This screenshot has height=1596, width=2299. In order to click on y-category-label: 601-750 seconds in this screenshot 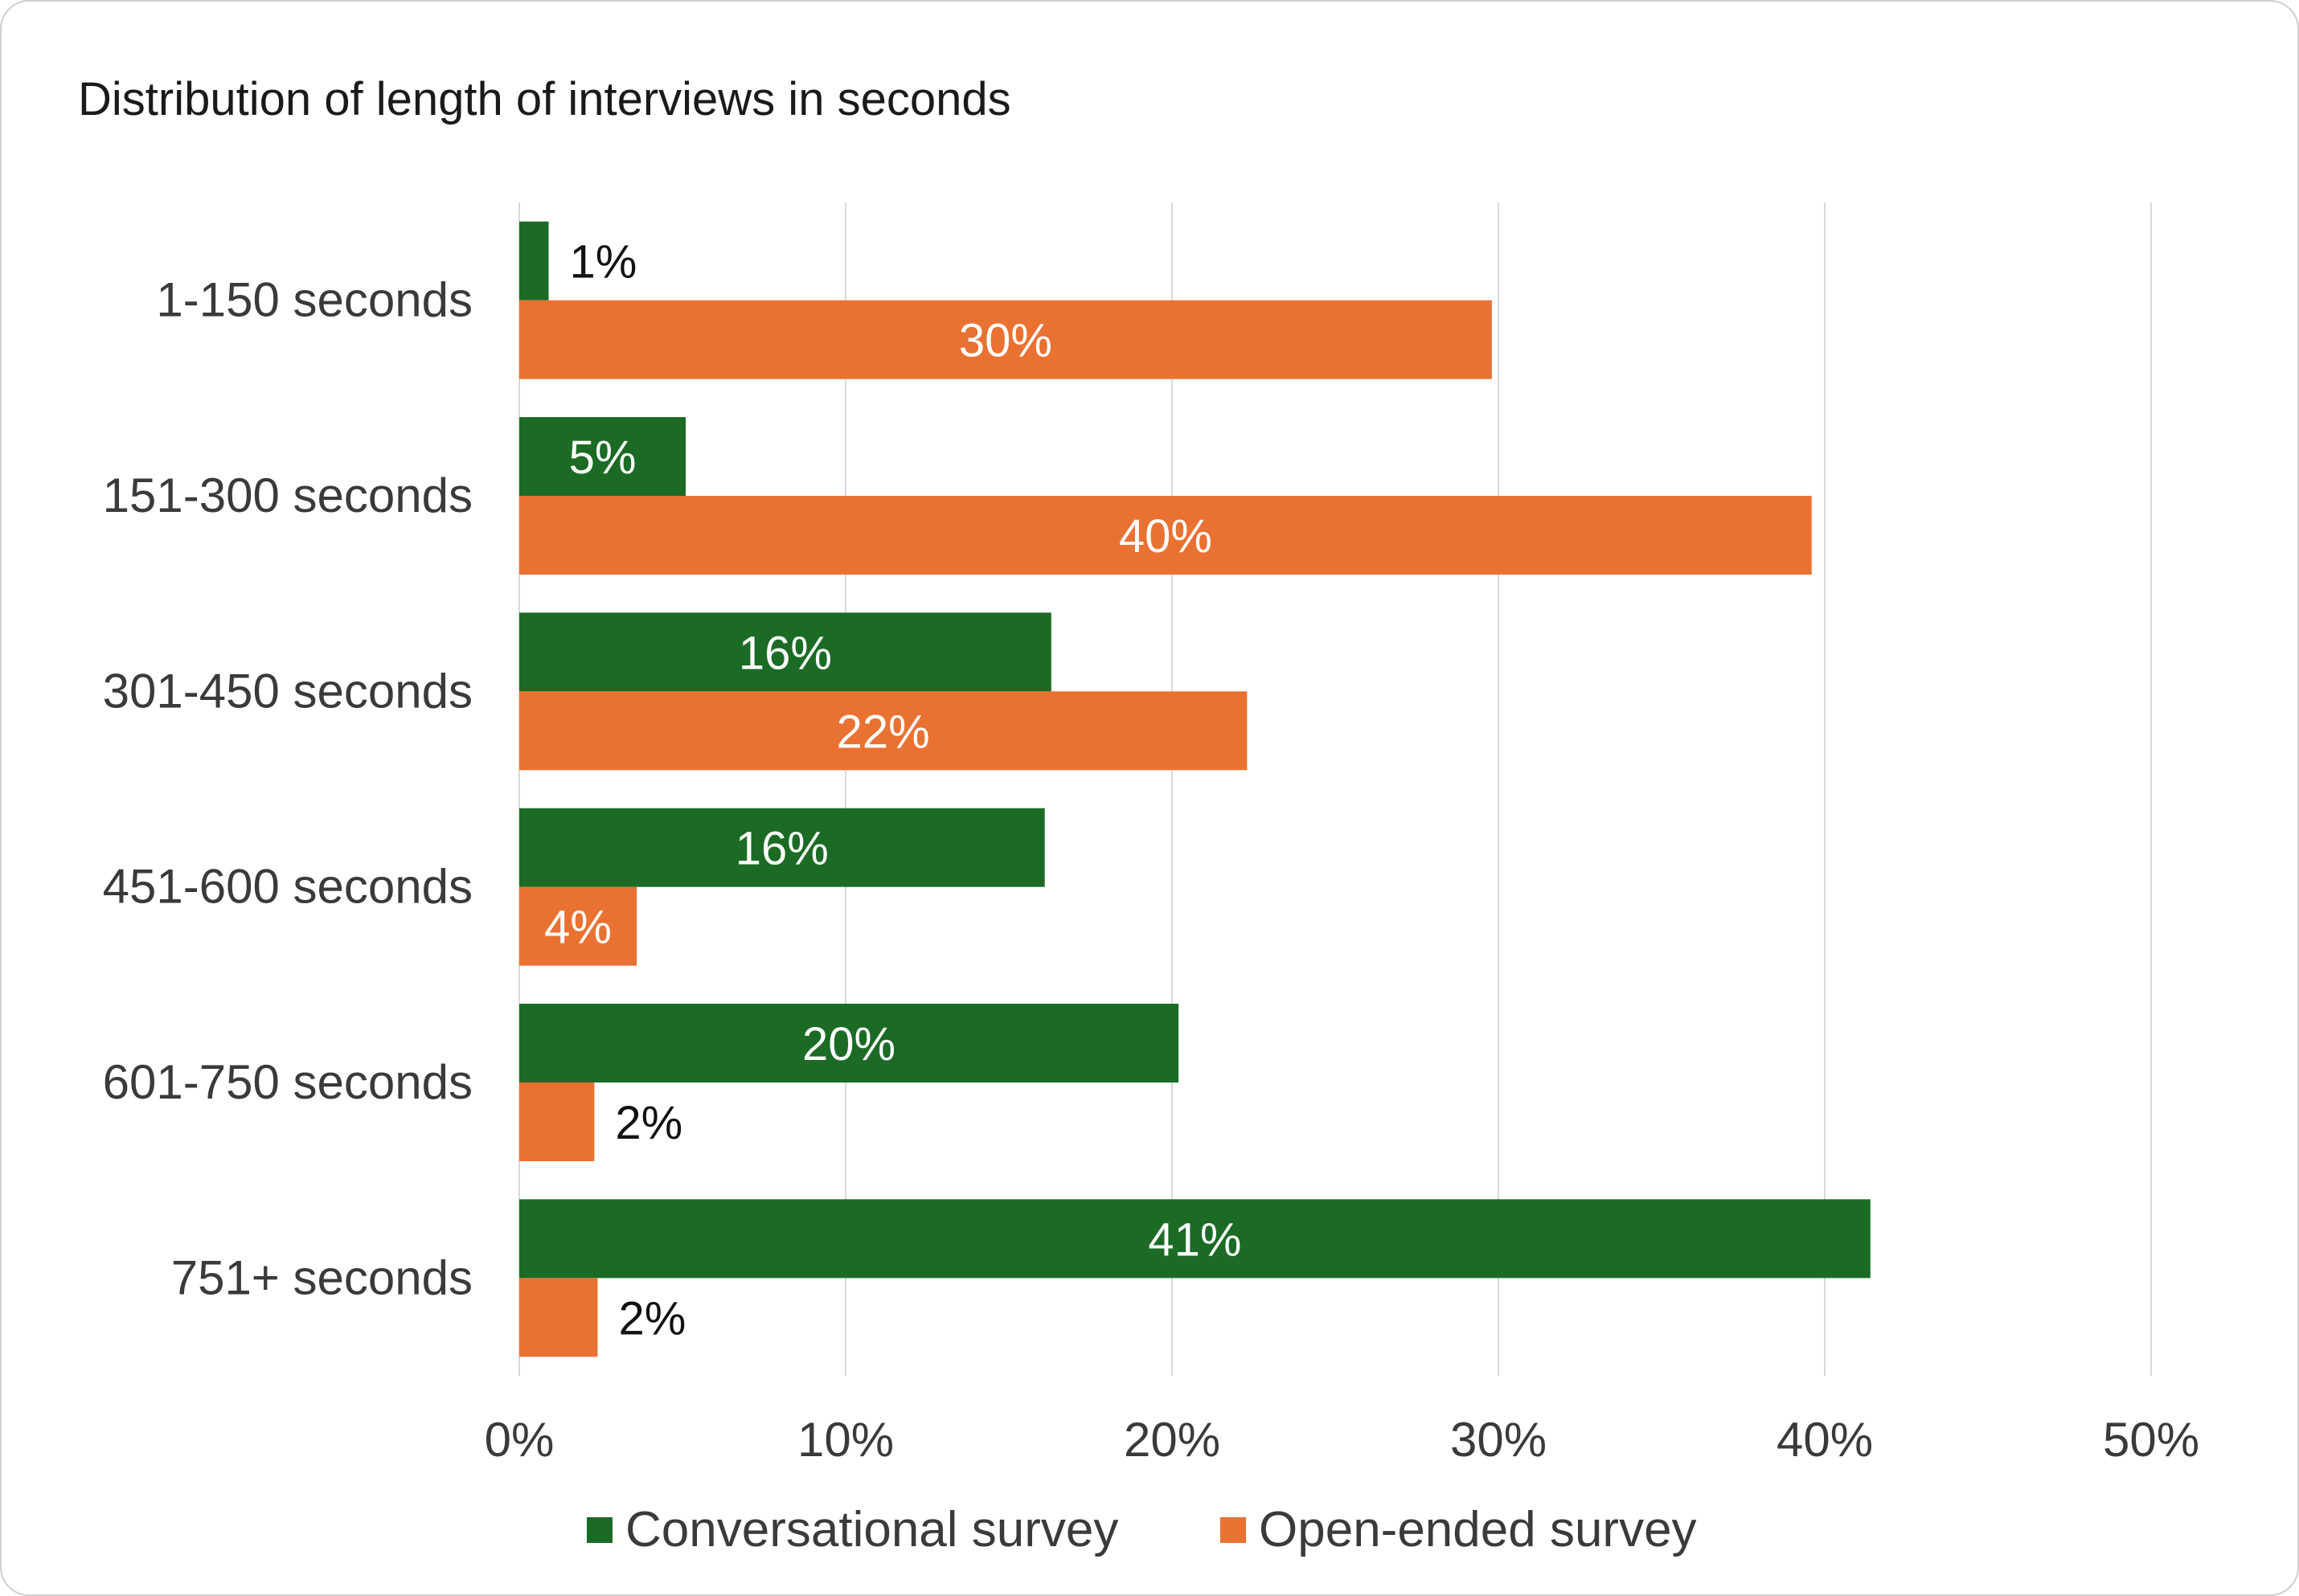, I will do `click(288, 1082)`.